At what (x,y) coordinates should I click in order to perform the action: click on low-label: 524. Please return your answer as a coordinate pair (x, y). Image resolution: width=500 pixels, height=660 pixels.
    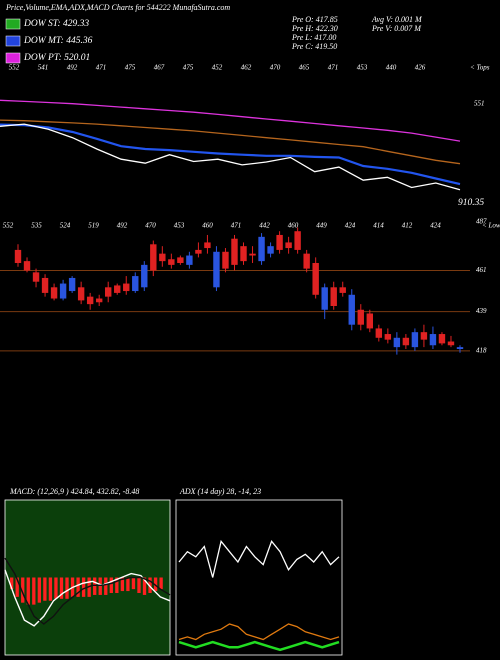
    Looking at the image, I should click on (65, 226).